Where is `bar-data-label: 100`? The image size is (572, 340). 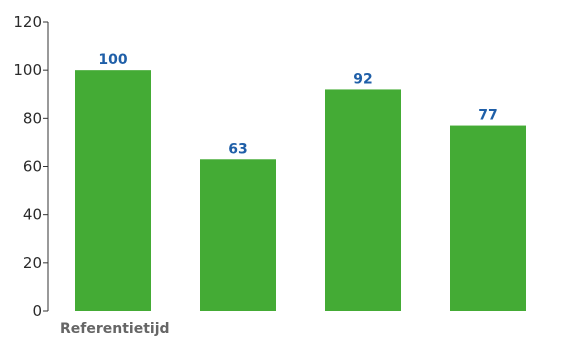
bar-data-label: 100 is located at coordinates (112, 60).